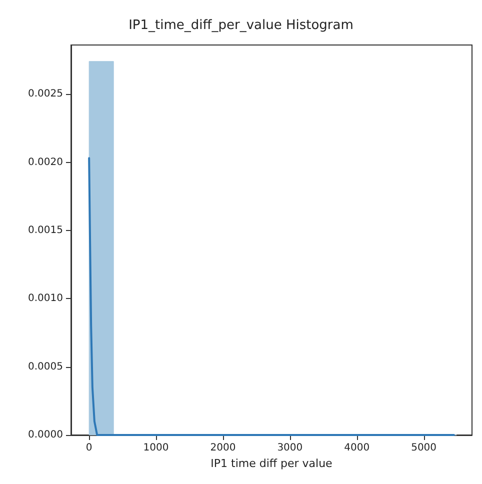 The image size is (482, 484). What do you see at coordinates (45, 162) in the screenshot?
I see `y-tick-label: 0.0020` at bounding box center [45, 162].